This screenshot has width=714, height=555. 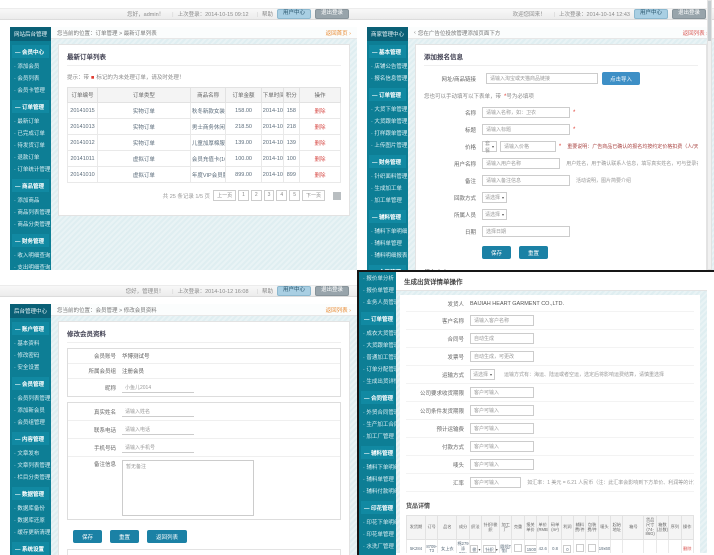 What do you see at coordinates (30, 422) in the screenshot?
I see `sidebar-item: 会员组管理` at bounding box center [30, 422].